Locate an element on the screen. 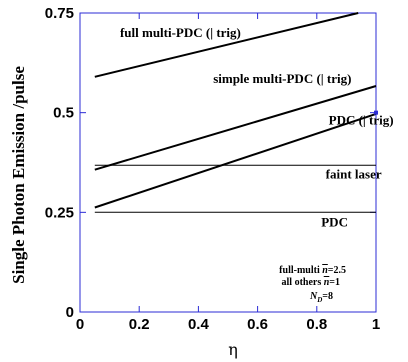 This screenshot has height=362, width=408. x-tick-label: 0.4 is located at coordinates (199, 324).